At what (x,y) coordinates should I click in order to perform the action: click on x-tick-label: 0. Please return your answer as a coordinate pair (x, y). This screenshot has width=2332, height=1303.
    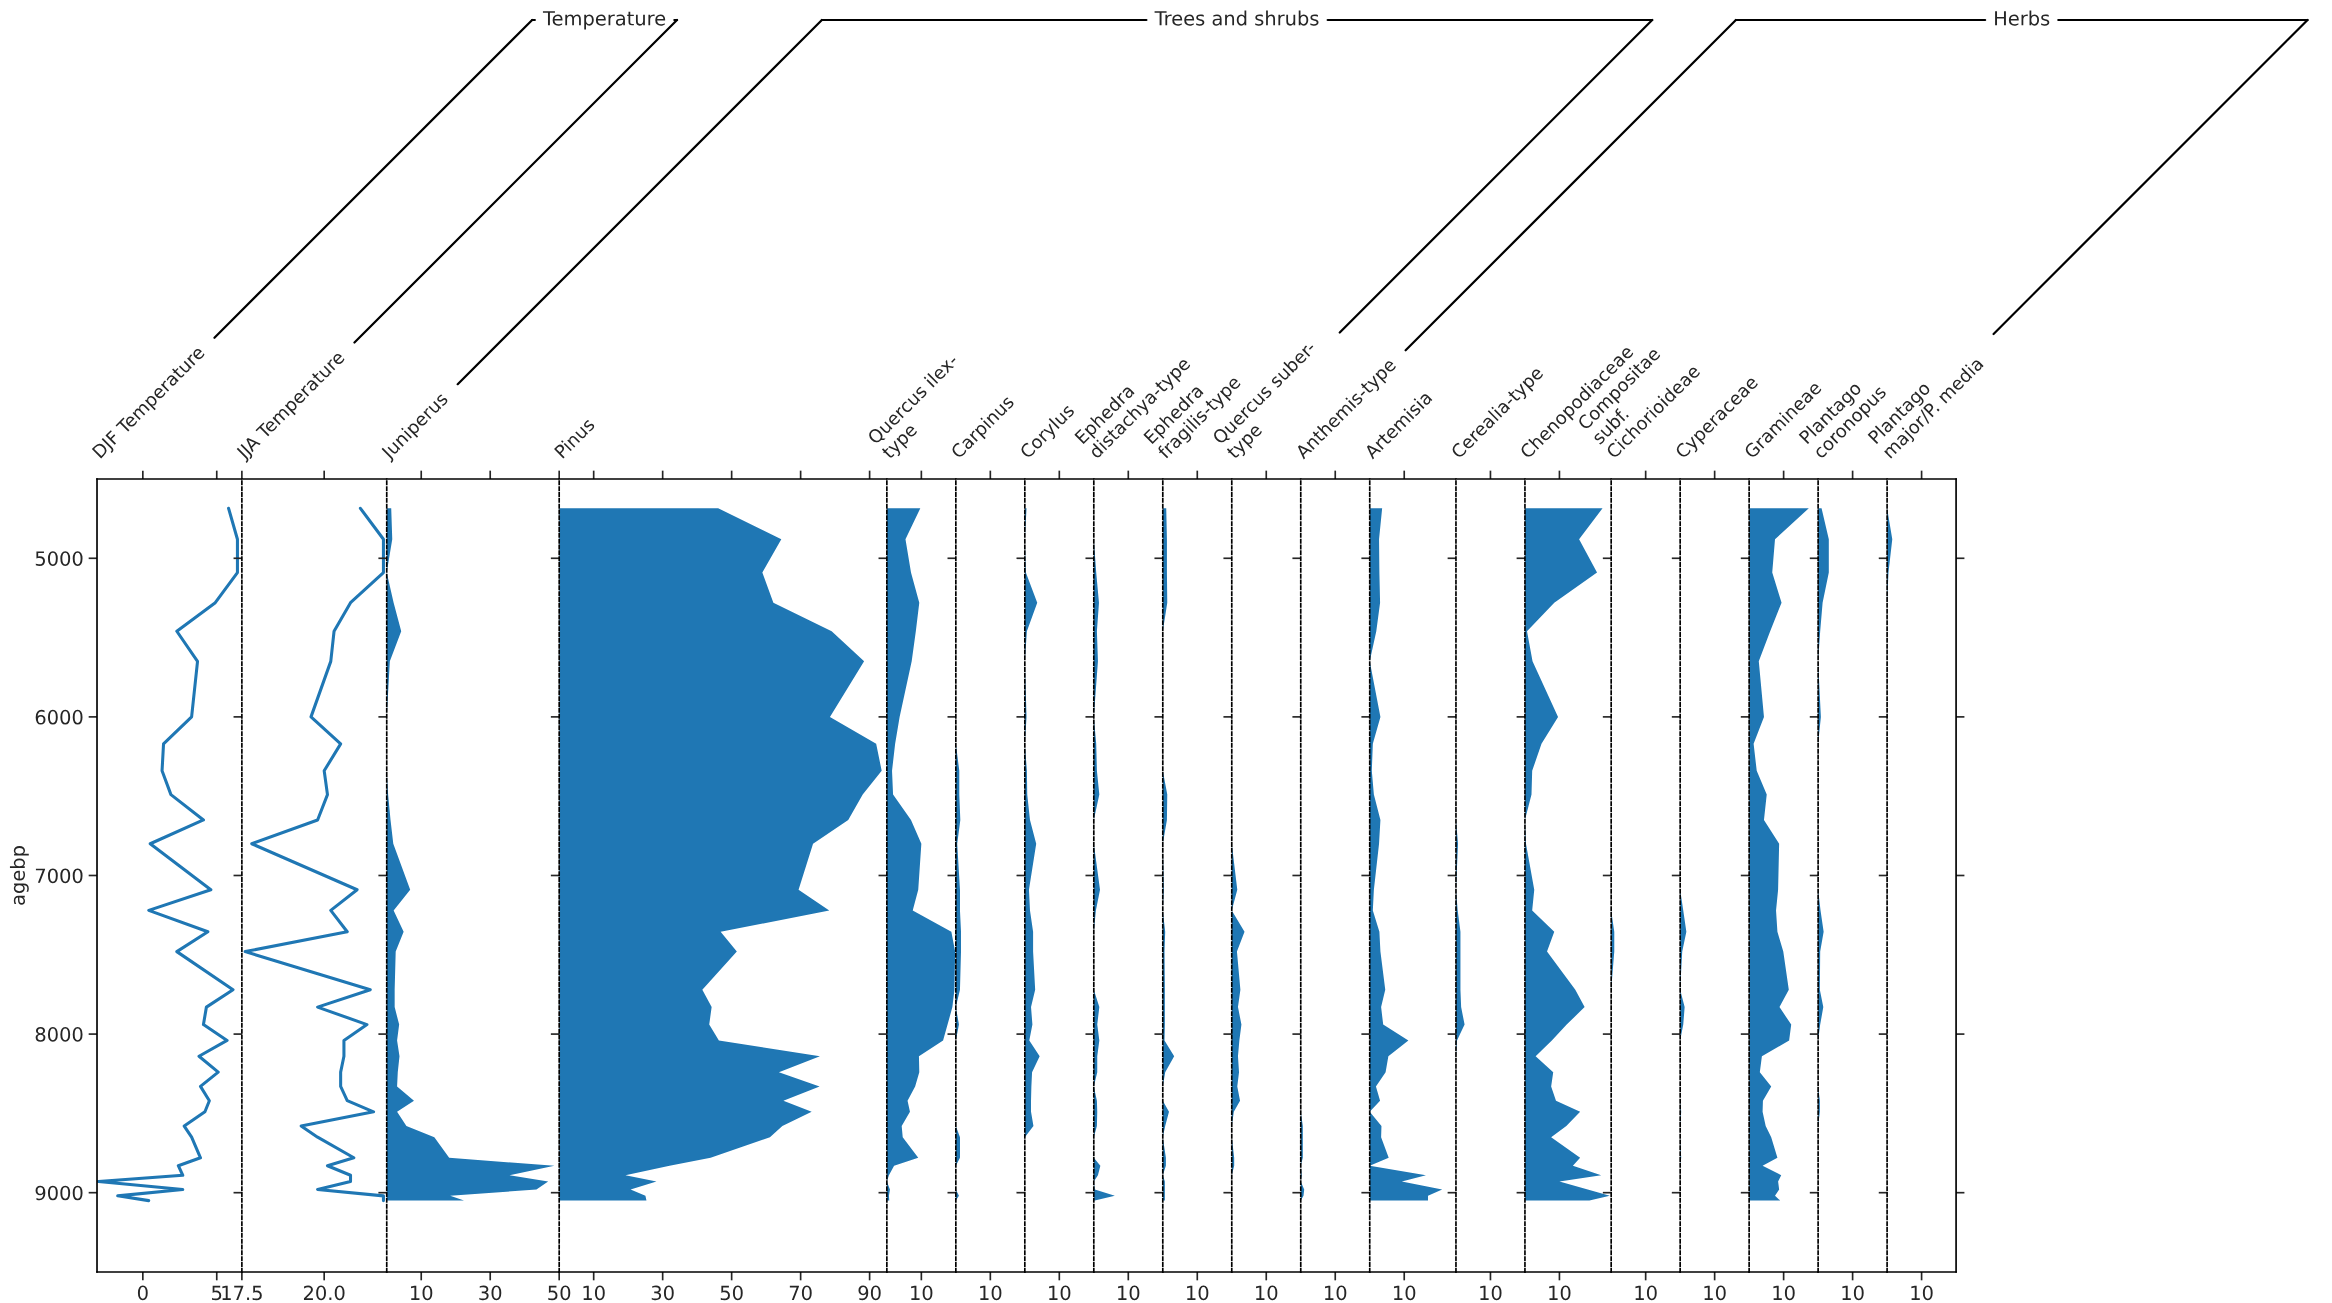
    Looking at the image, I should click on (142, 1293).